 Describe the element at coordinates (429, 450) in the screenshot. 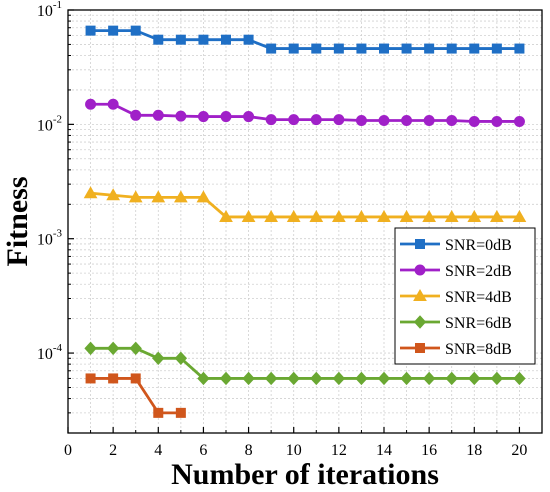

I see `x-tick-label: 16` at that location.